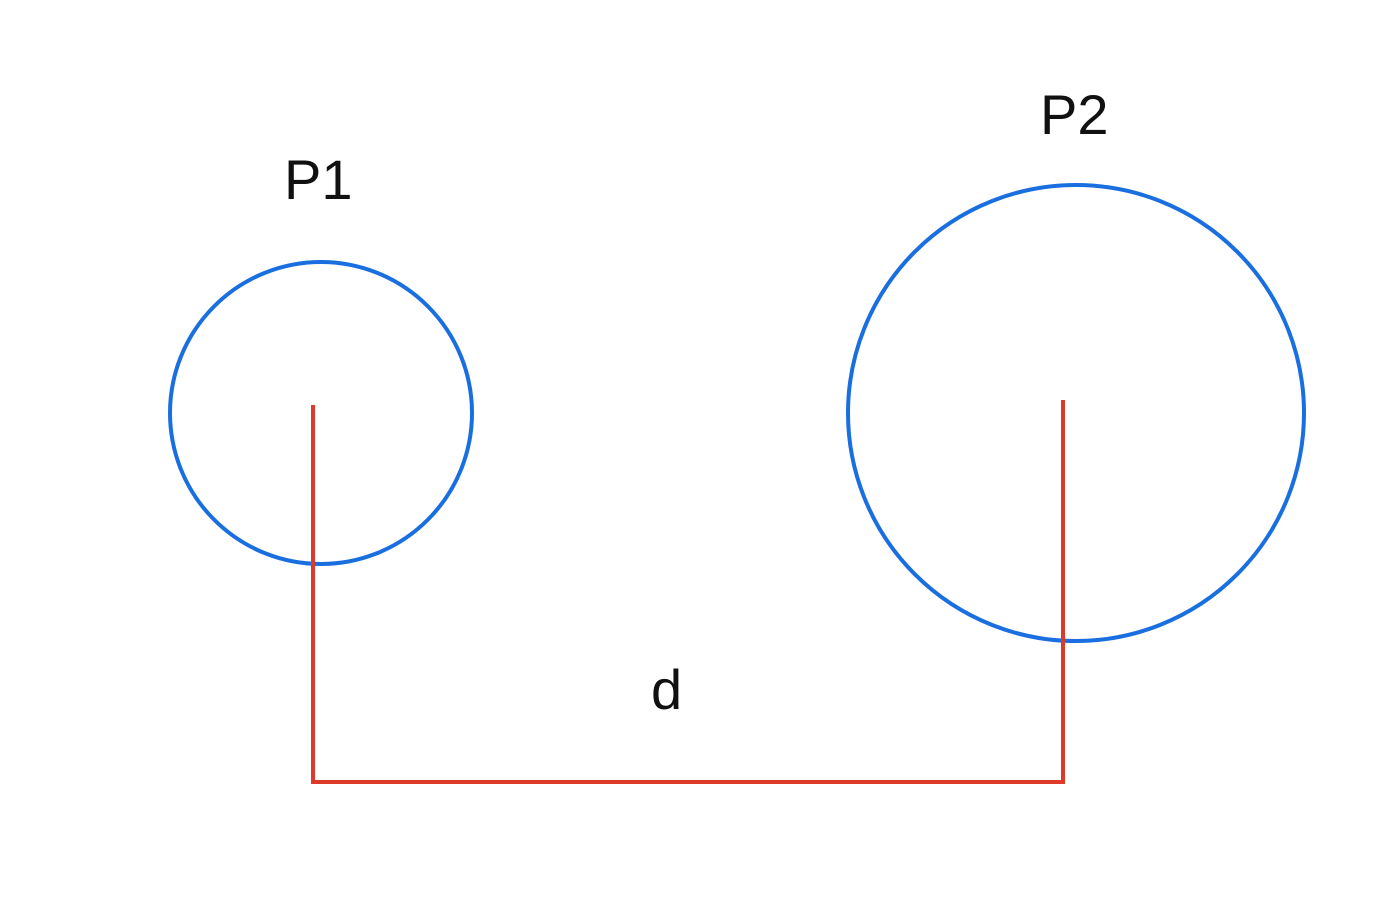  What do you see at coordinates (321, 413) in the screenshot?
I see `circle-p1` at bounding box center [321, 413].